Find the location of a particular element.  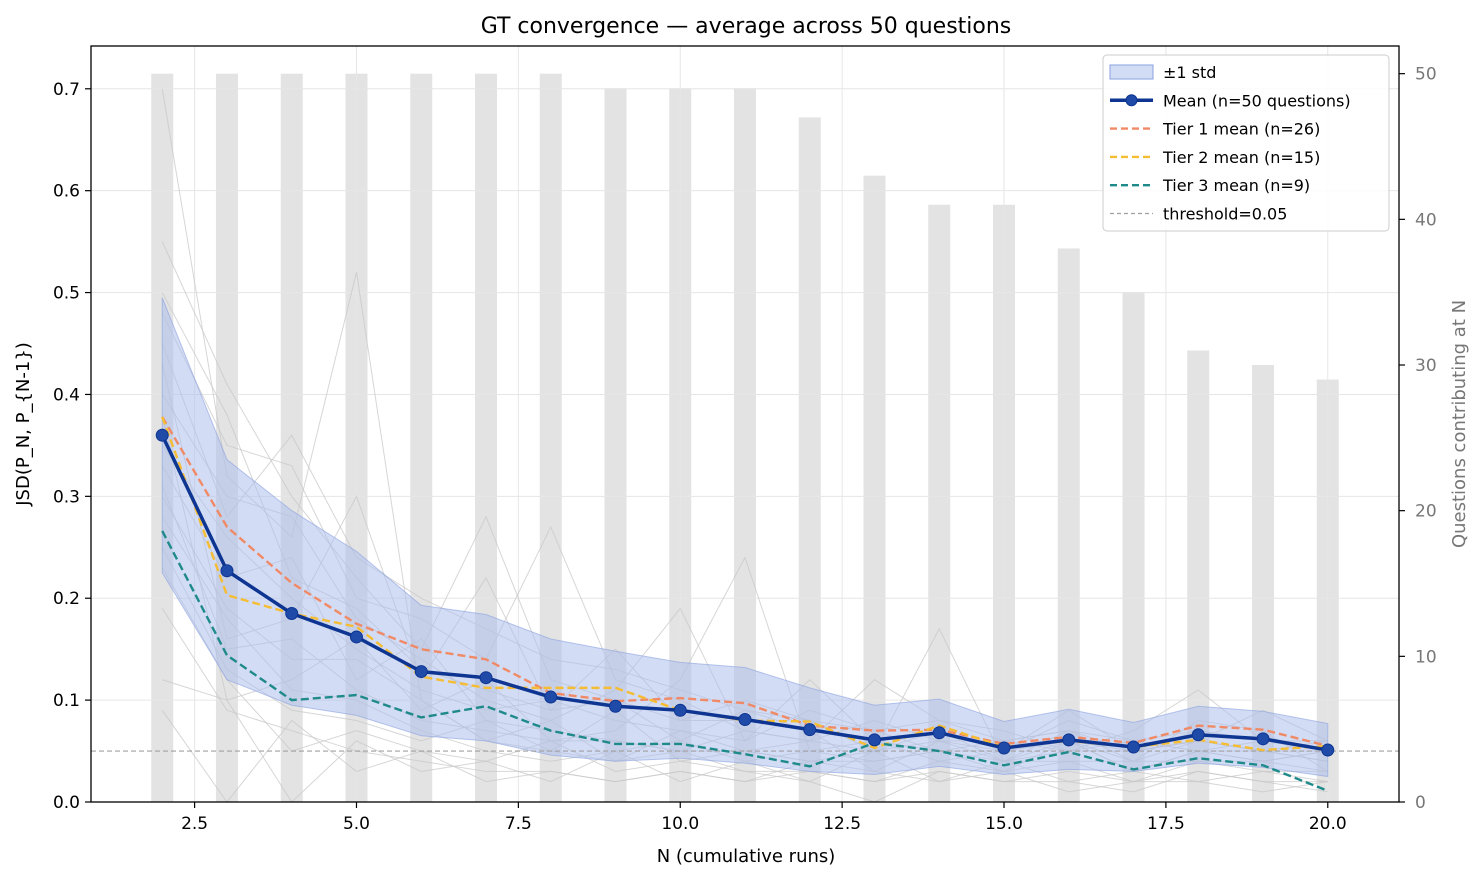

x-tick-label: 12.5 is located at coordinates (842, 824).